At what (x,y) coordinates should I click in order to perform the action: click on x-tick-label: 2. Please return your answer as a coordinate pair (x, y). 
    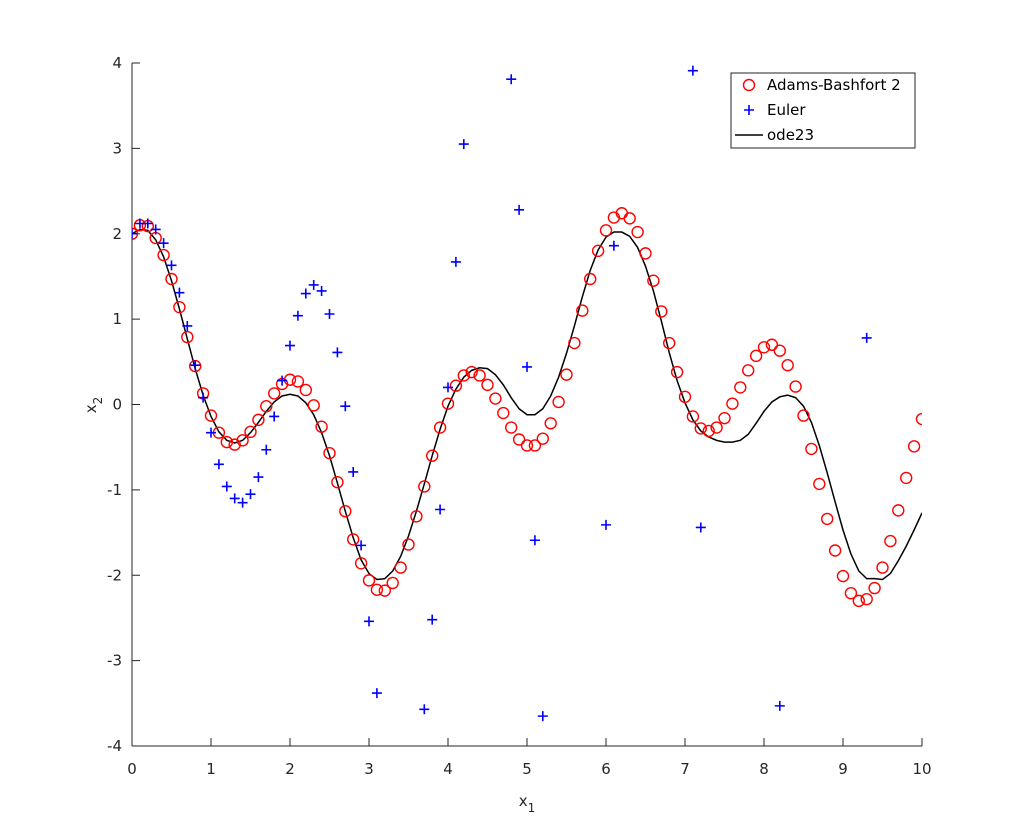
    Looking at the image, I should click on (290, 769).